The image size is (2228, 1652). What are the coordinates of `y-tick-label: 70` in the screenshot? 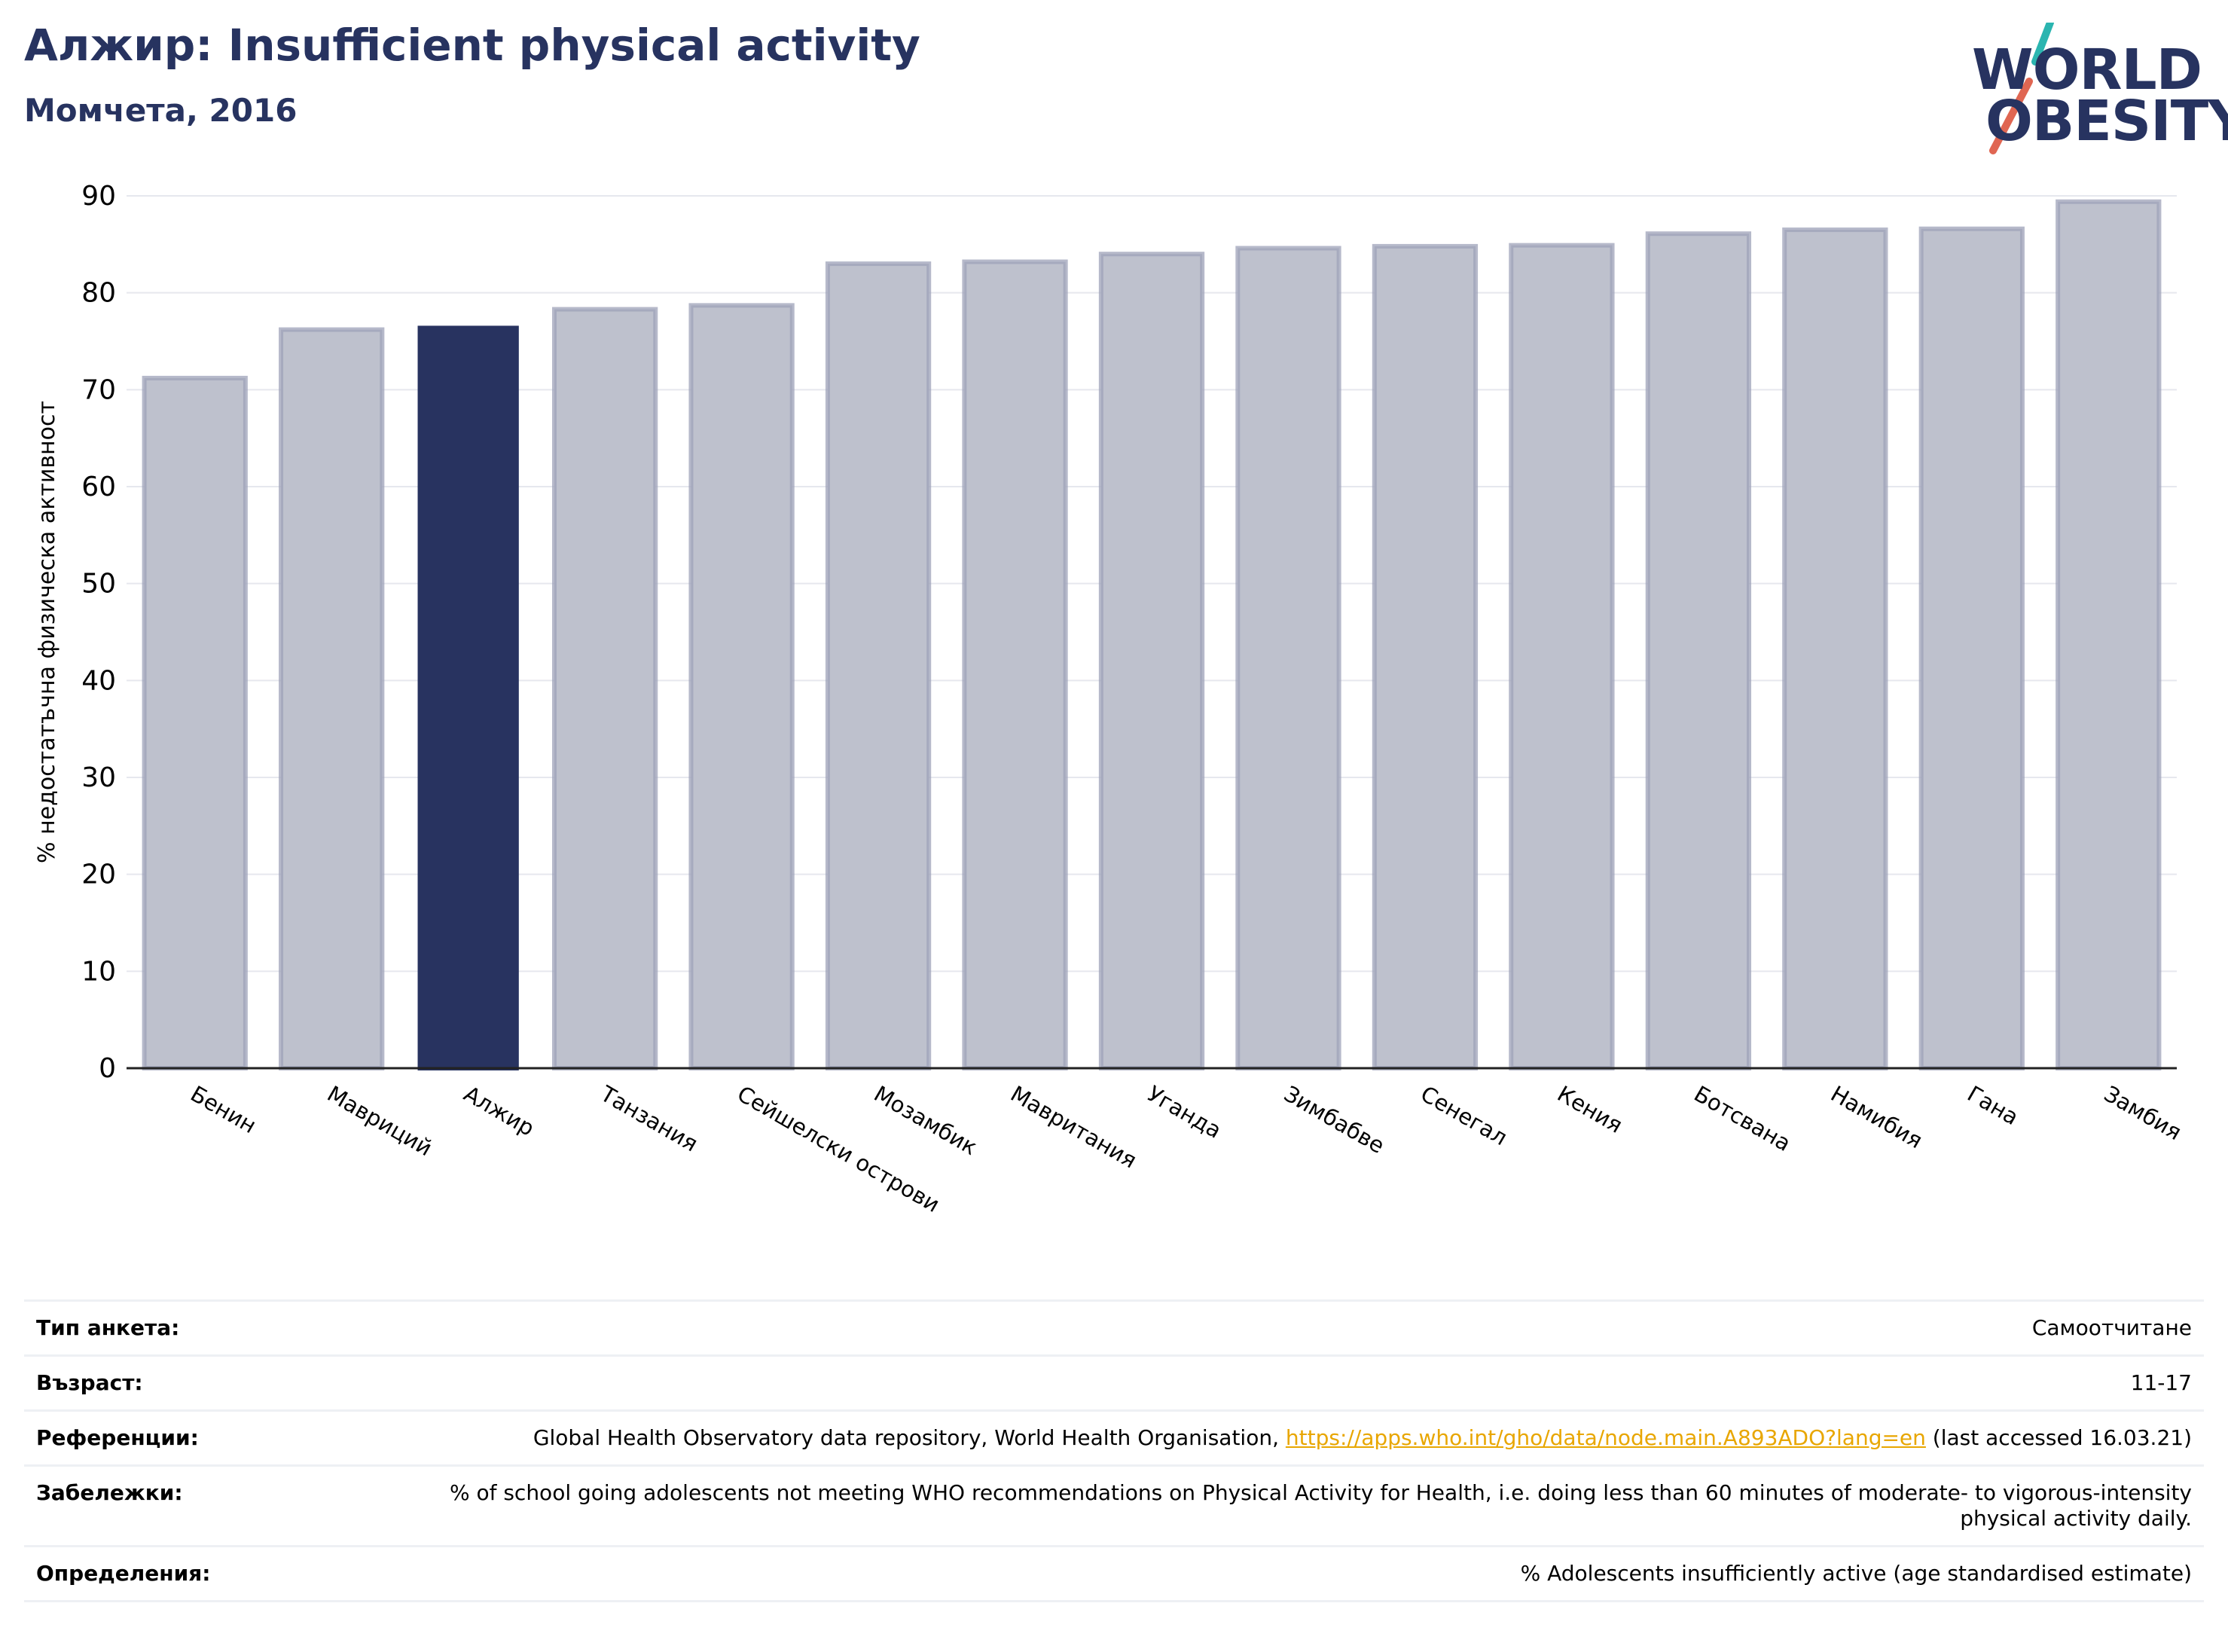 It's located at (98, 389).